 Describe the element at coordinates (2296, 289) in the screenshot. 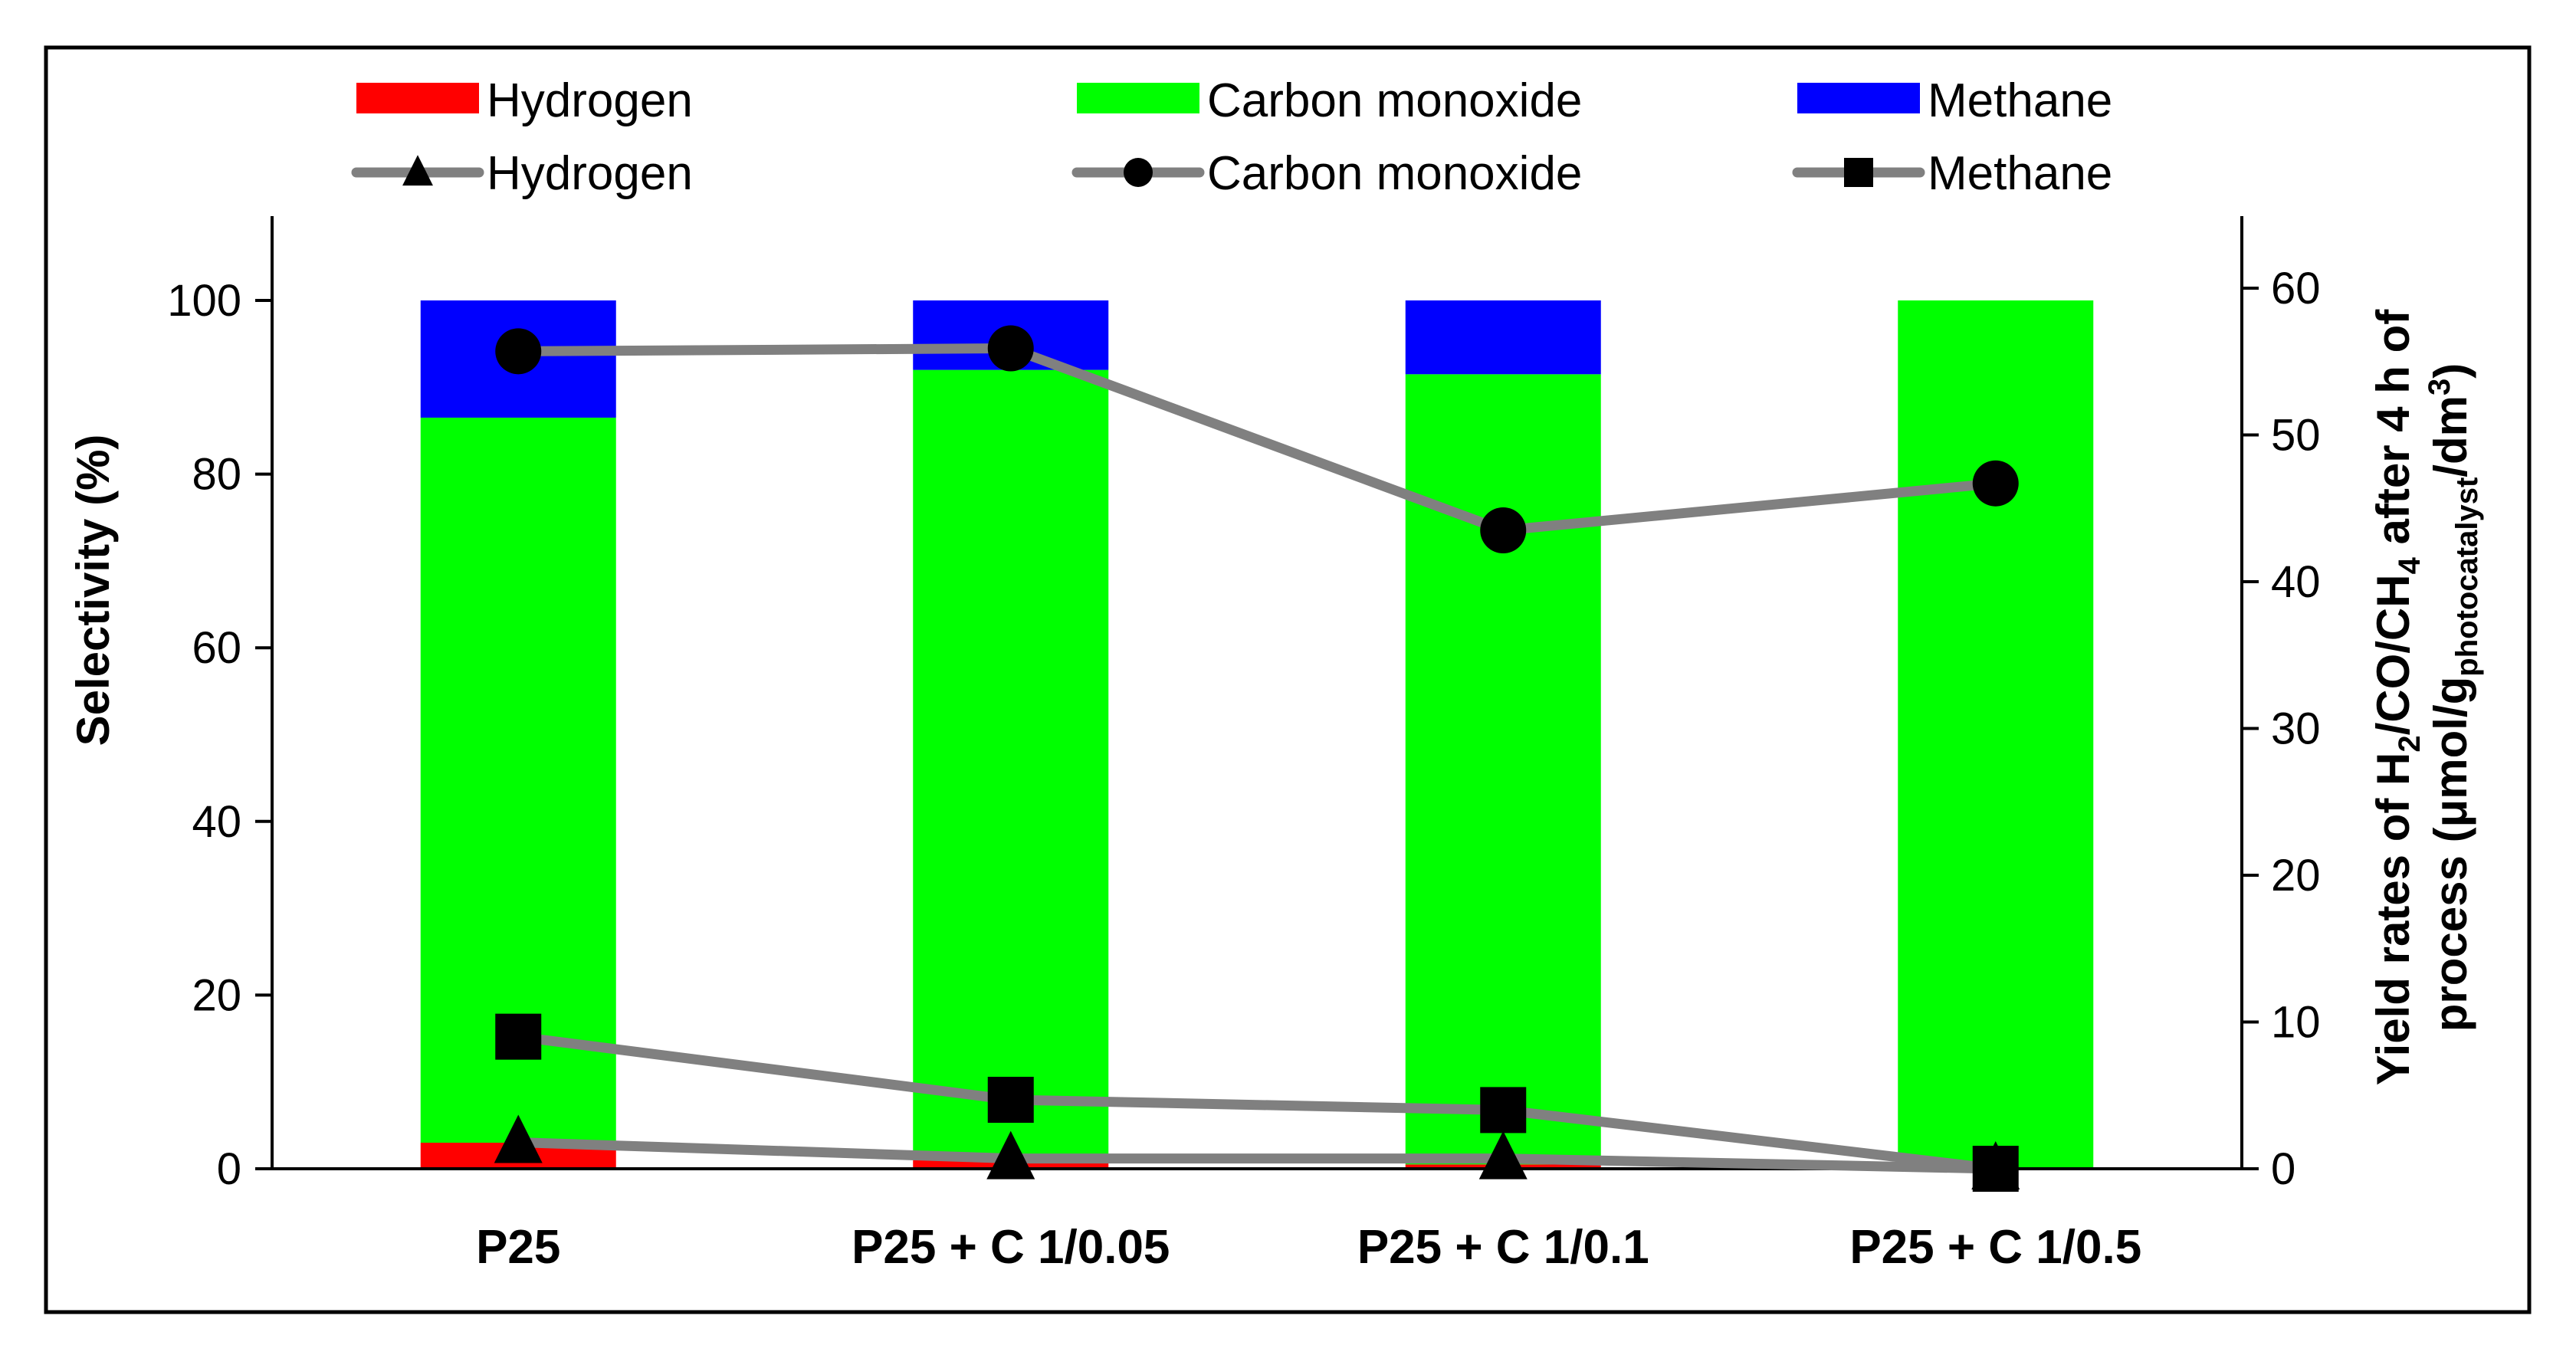

I see `y2-tick-label-60: 60` at that location.